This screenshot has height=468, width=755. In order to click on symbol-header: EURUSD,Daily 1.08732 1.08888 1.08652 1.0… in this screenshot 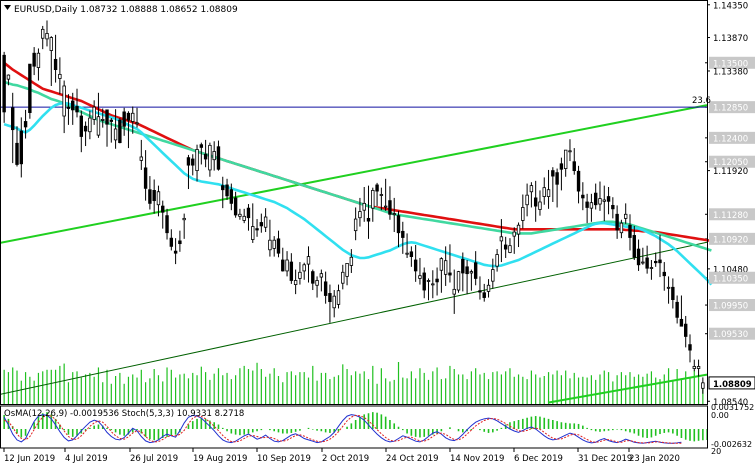, I will do `click(126, 10)`.